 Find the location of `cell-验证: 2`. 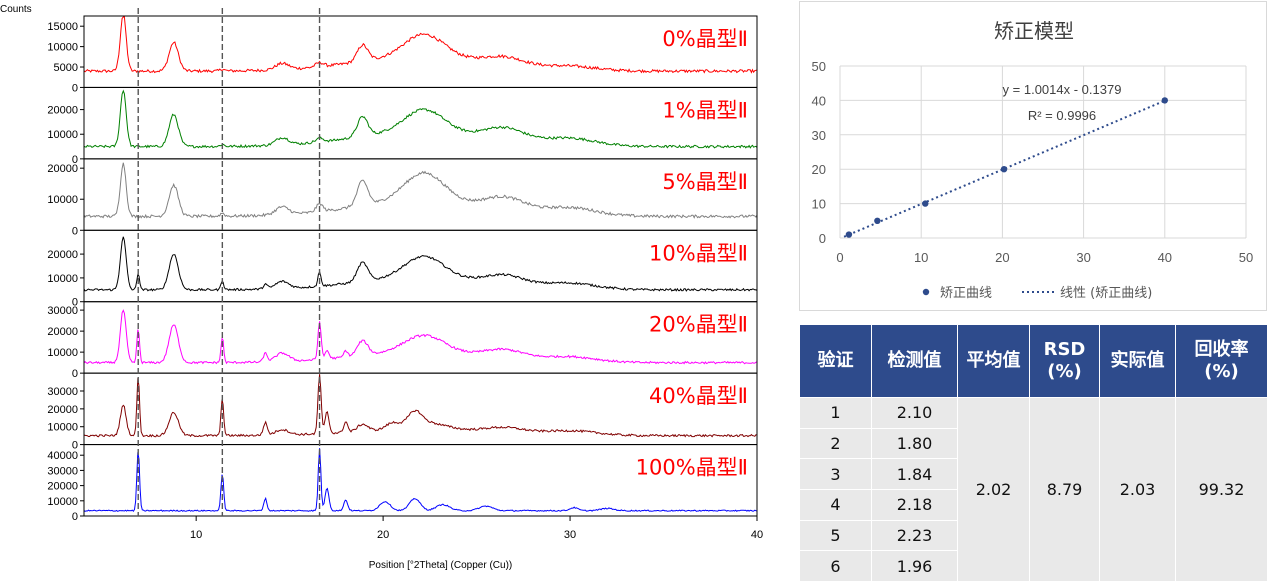

cell-验证: 2 is located at coordinates (835, 443).